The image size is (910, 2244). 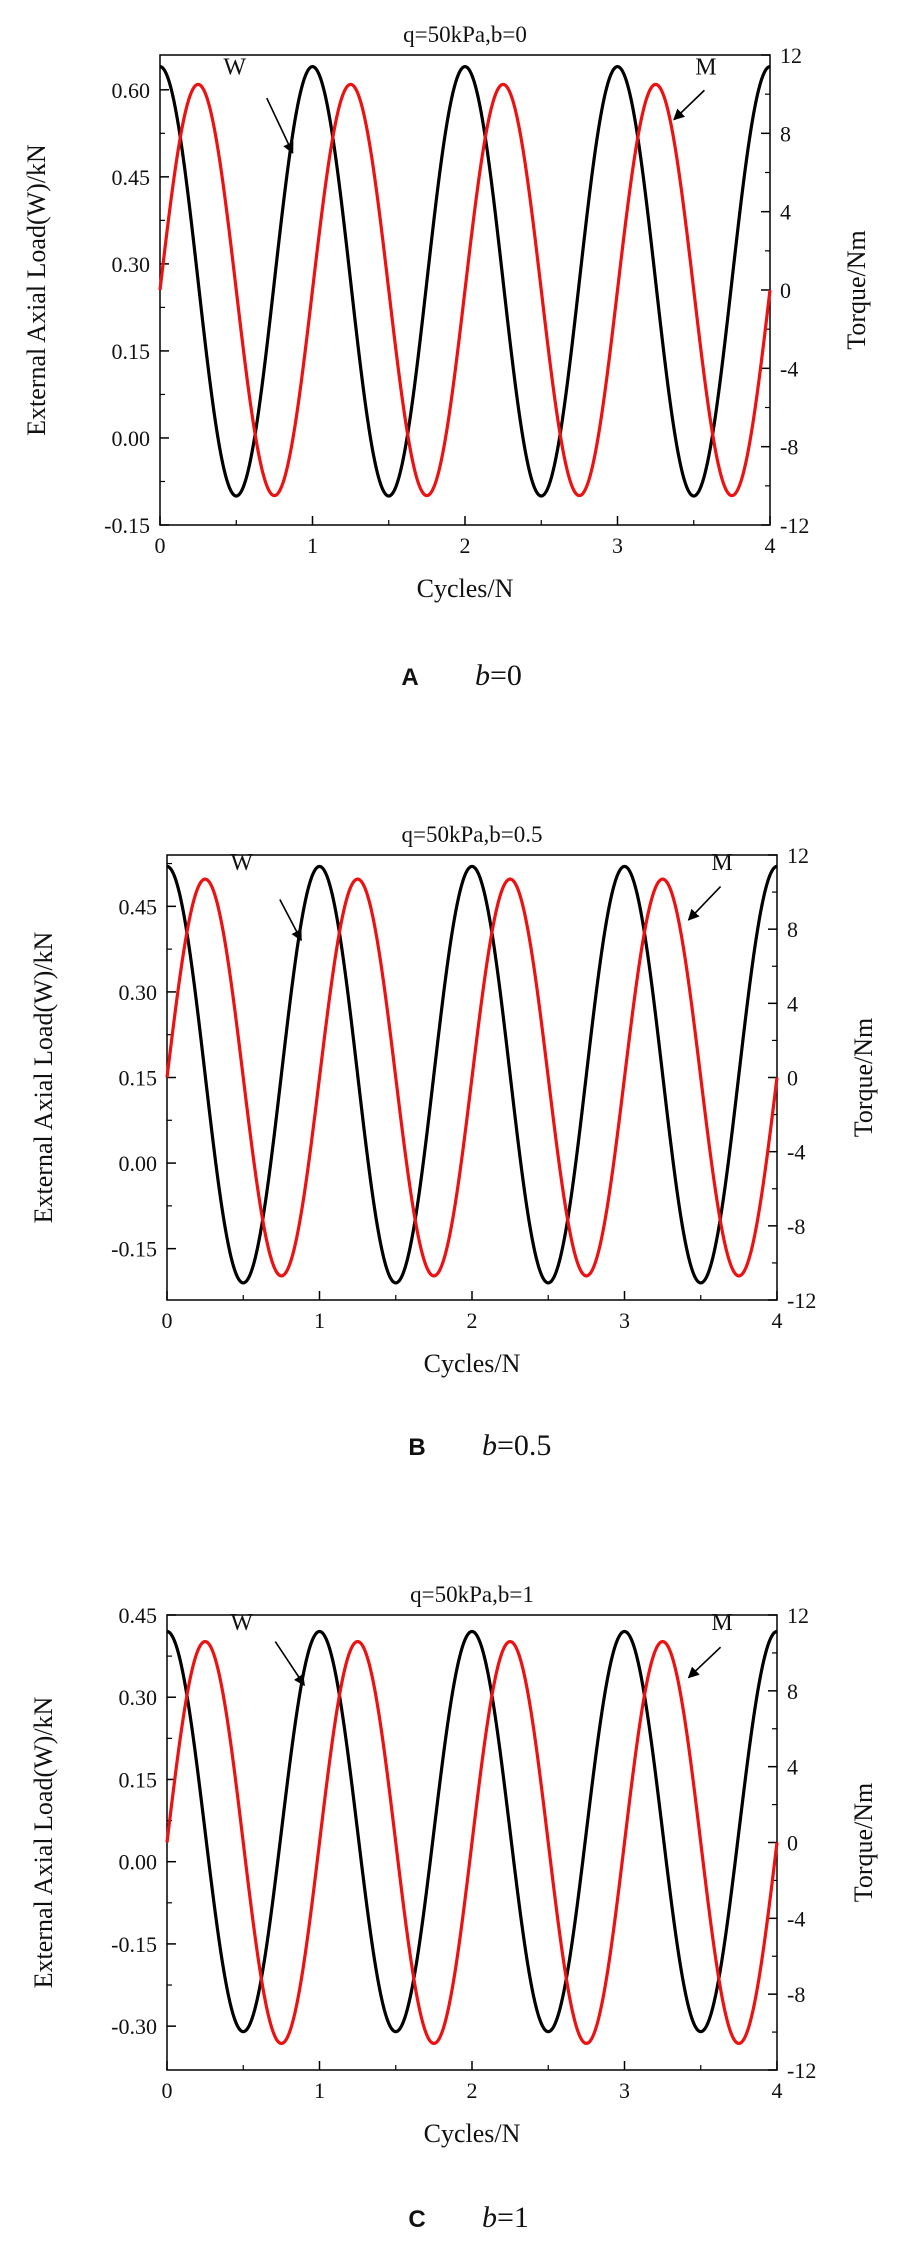 What do you see at coordinates (416, 1447) in the screenshot?
I see `panel-letter: B` at bounding box center [416, 1447].